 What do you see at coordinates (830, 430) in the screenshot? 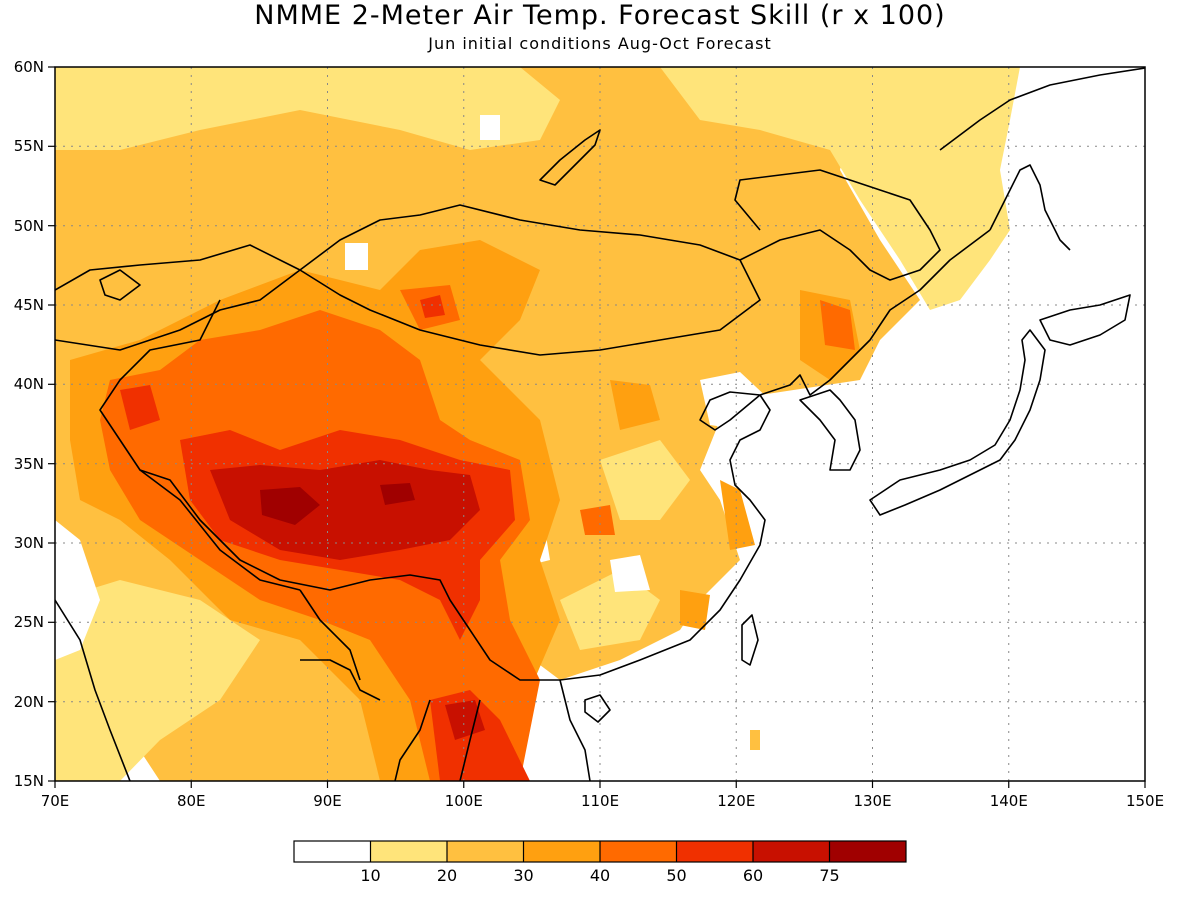
I see `korea-coastline` at bounding box center [830, 430].